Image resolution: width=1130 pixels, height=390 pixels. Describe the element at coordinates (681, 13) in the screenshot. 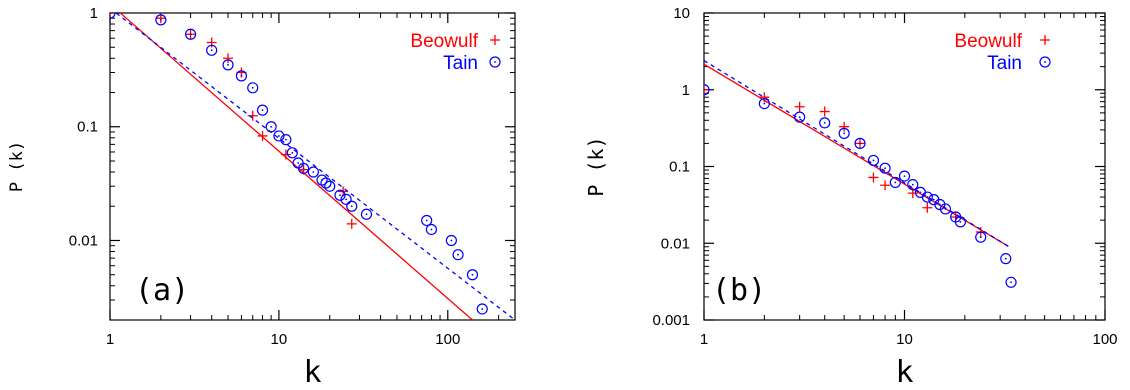

I see `y-tick-label: 10` at that location.